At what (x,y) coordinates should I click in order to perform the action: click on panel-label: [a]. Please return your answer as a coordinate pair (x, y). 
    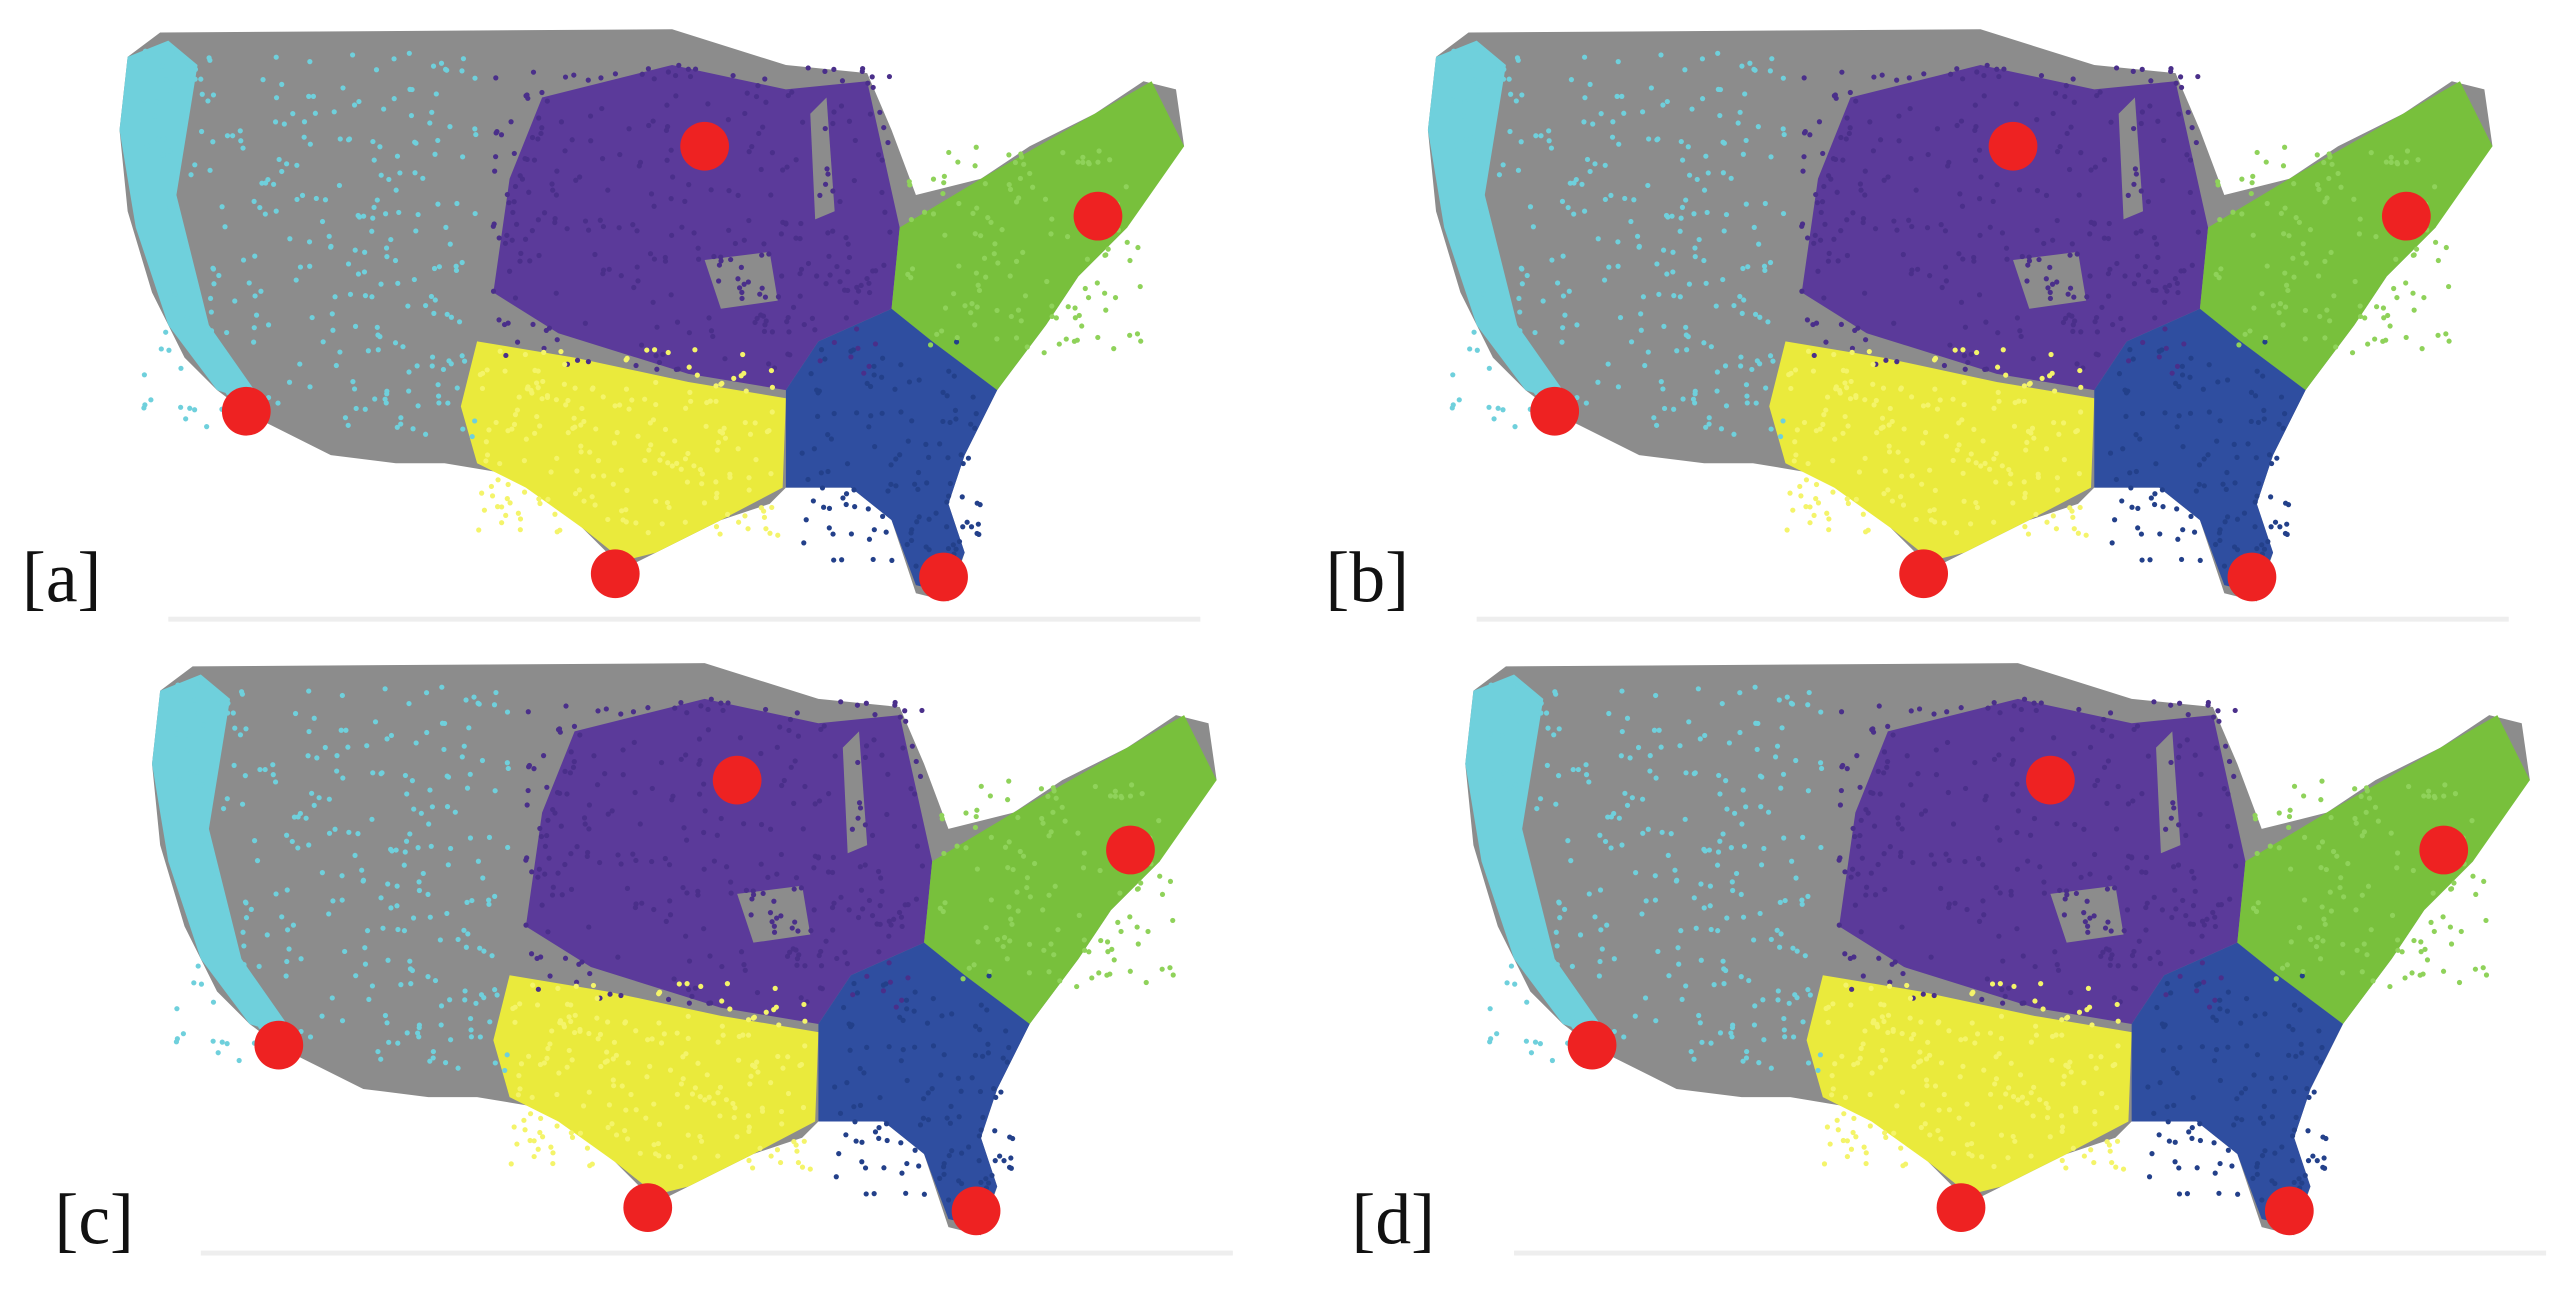
    Looking at the image, I should click on (61, 577).